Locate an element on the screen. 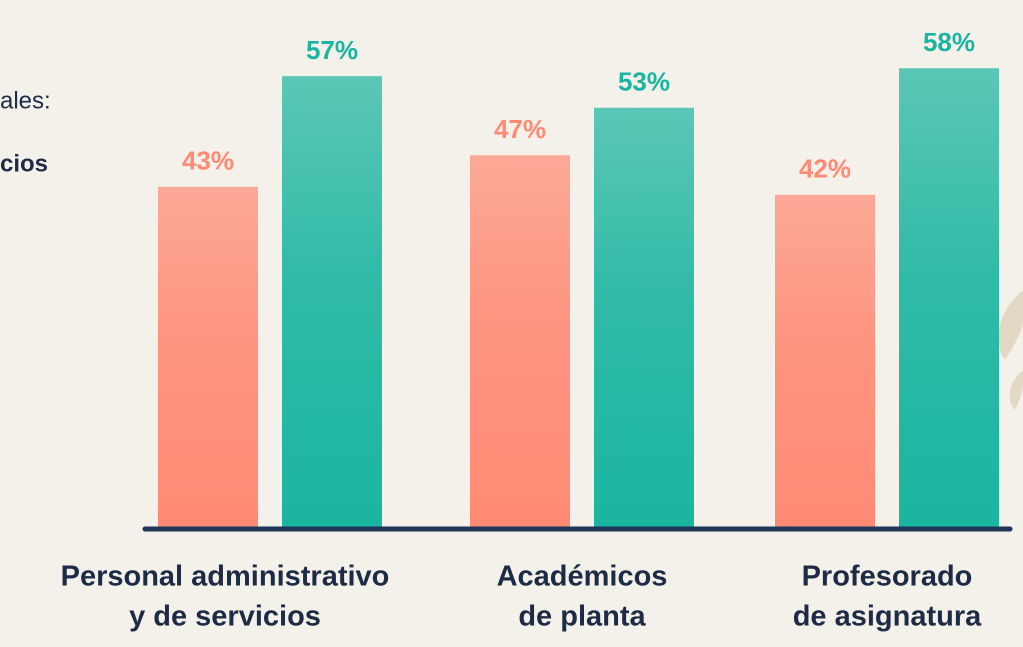  value-label: 58% is located at coordinates (949, 42).